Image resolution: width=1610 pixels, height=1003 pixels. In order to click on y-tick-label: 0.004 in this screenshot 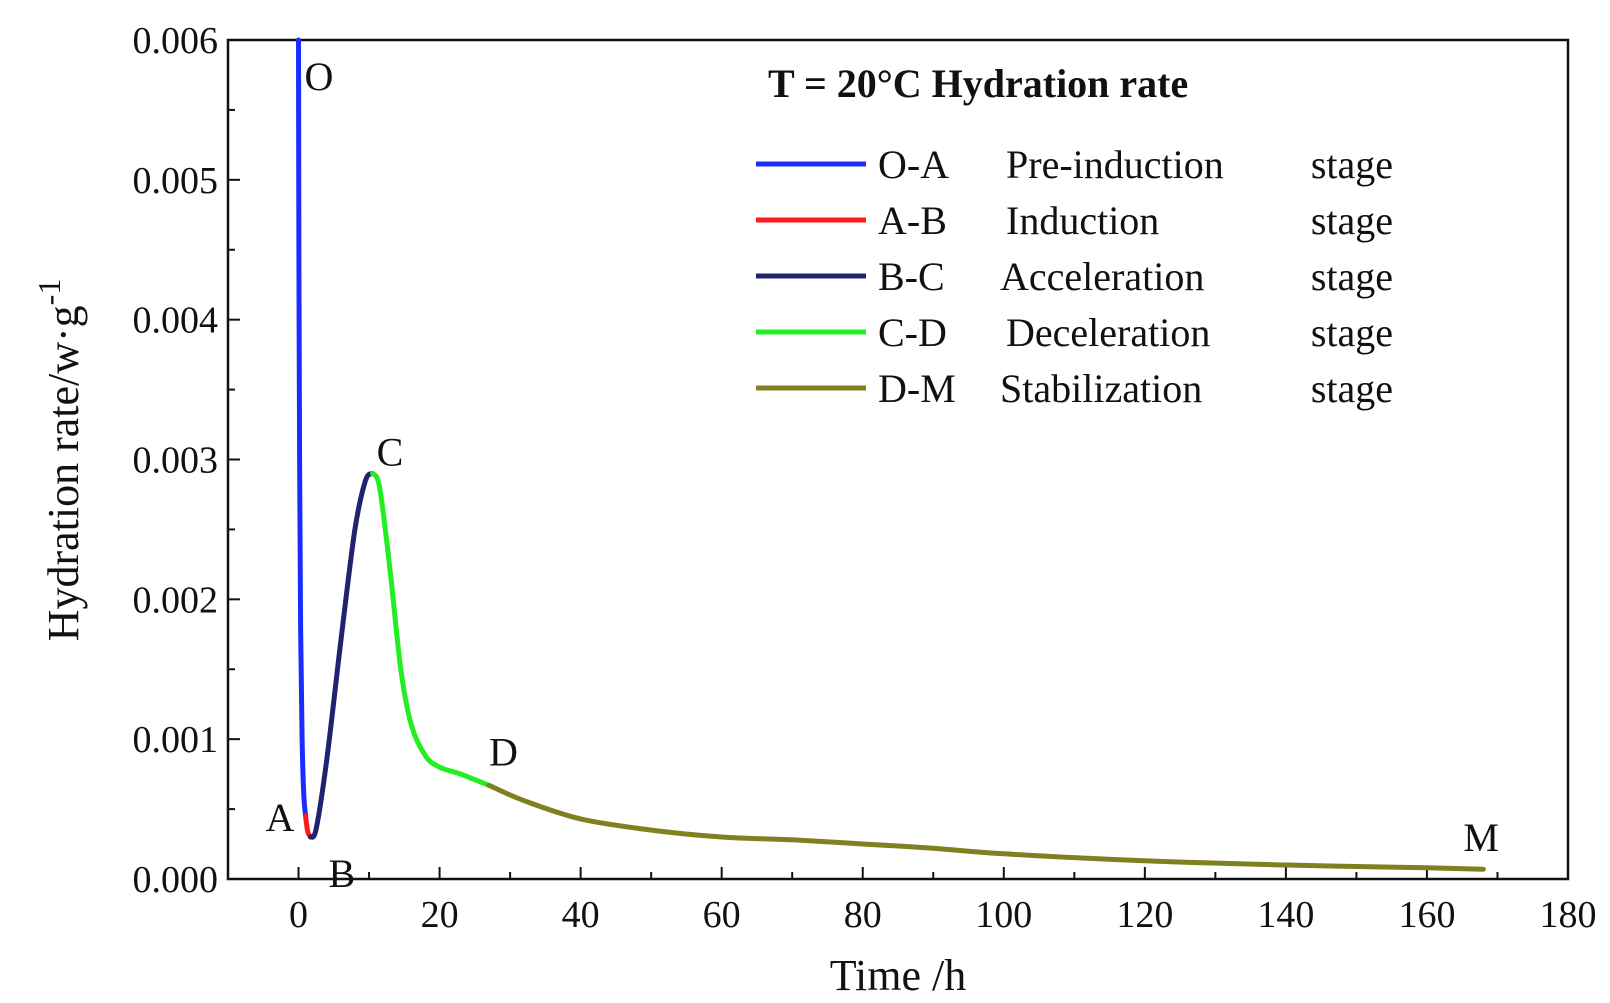, I will do `click(176, 321)`.